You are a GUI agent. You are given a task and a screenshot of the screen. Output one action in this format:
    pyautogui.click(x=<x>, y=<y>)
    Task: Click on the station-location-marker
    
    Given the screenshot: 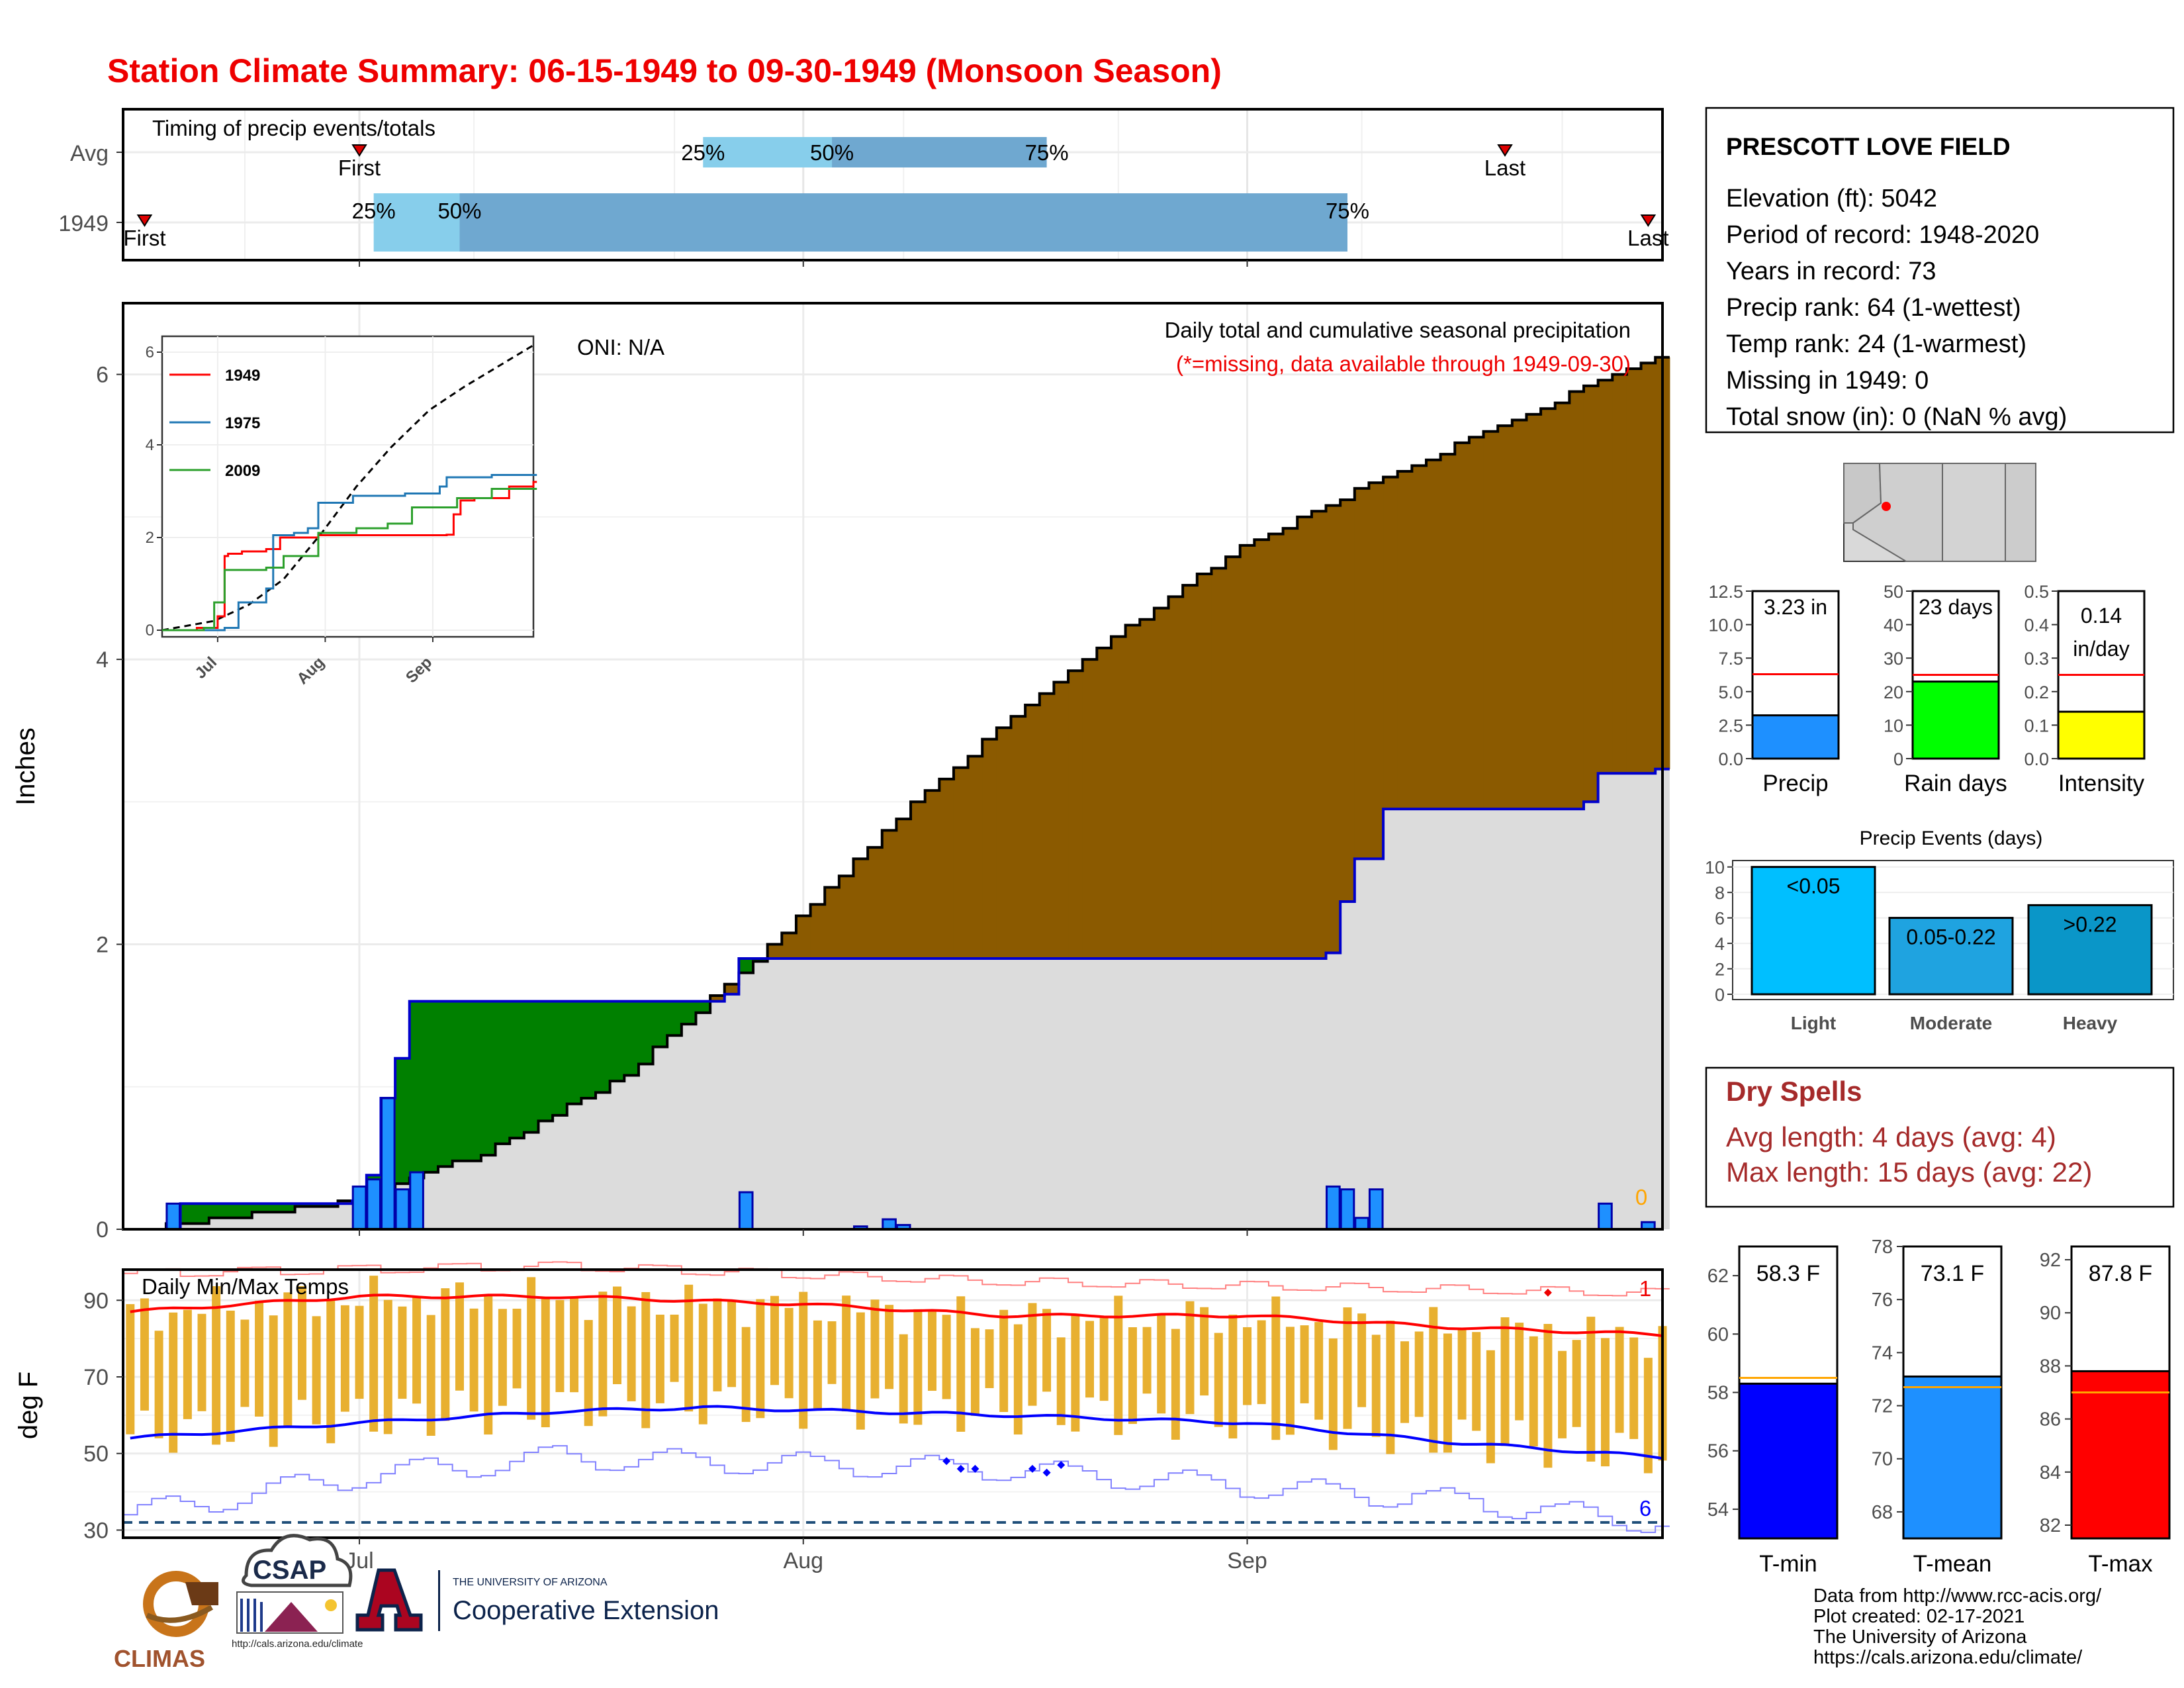 What is the action you would take?
    pyautogui.click(x=1886, y=506)
    